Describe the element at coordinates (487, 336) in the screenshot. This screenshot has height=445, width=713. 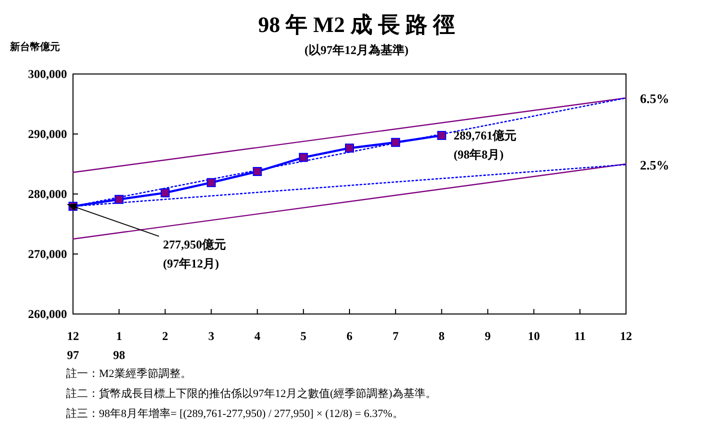
I see `xtick: 9` at that location.